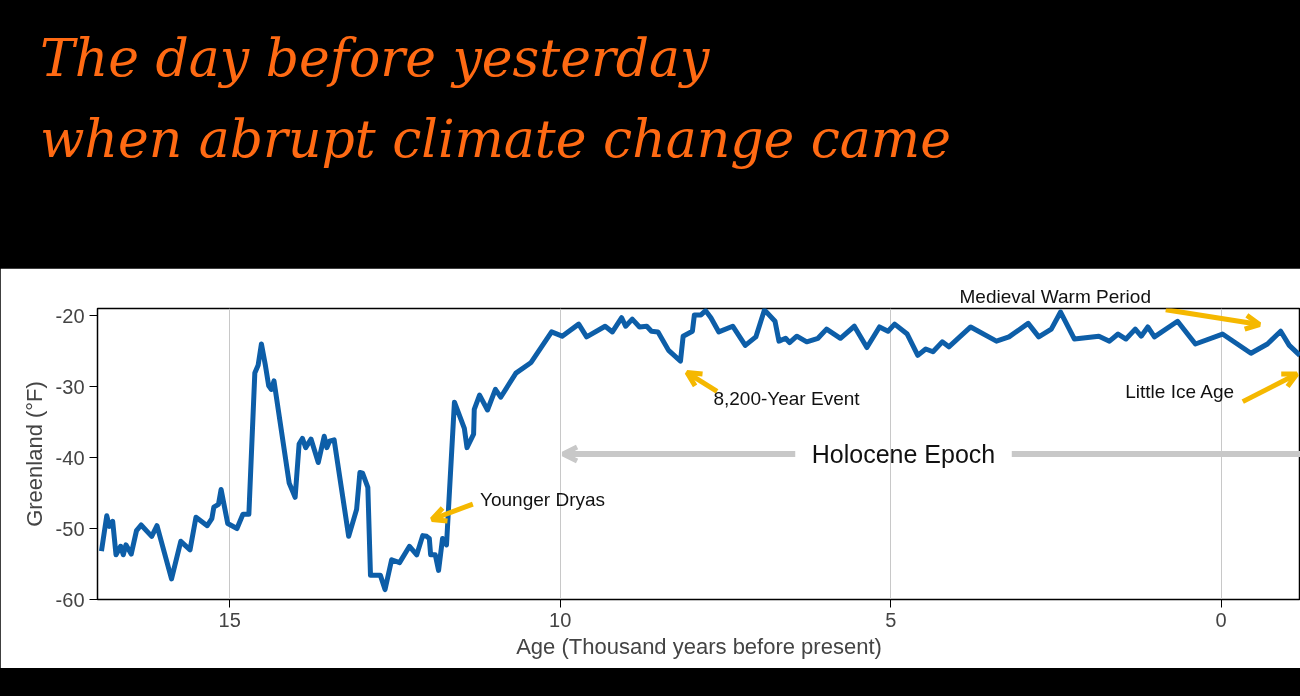  Describe the element at coordinates (1180, 391) in the screenshot. I see `annotation: Little Ice Age` at that location.